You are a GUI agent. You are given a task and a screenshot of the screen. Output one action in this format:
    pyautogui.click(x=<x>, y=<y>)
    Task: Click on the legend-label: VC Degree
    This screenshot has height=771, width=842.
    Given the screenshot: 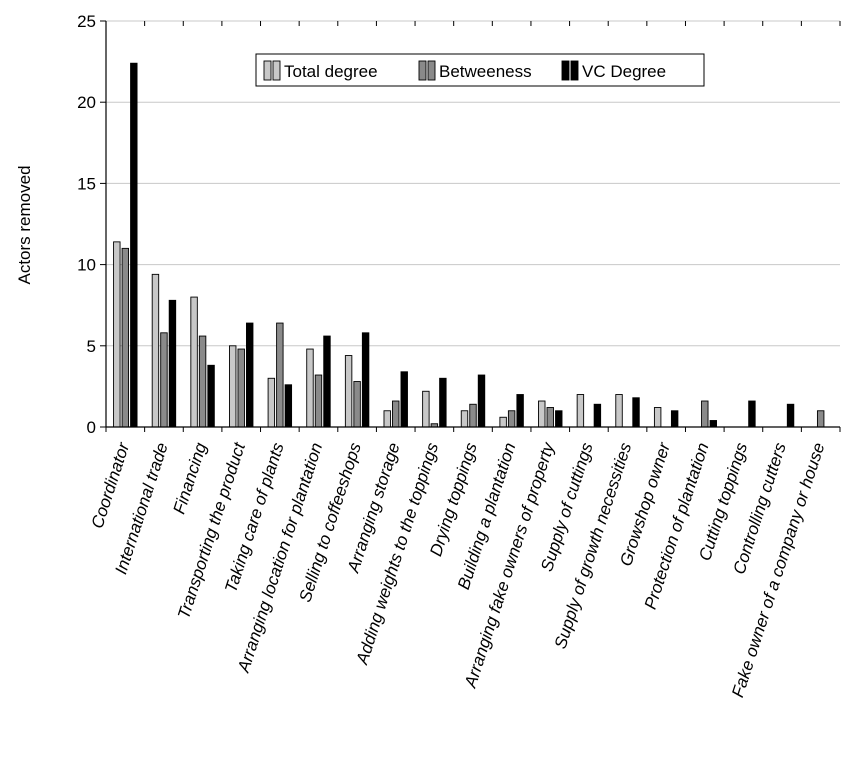 What is the action you would take?
    pyautogui.click(x=624, y=71)
    